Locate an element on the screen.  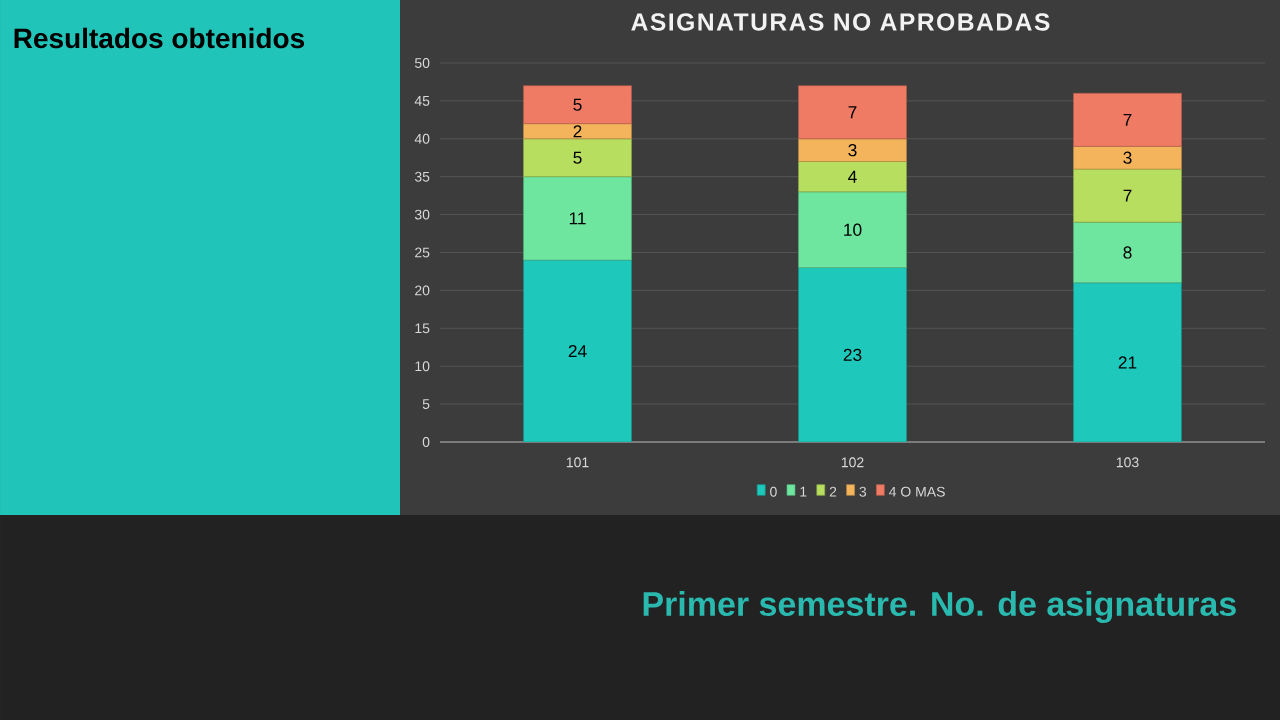
y-tick-label: 20 is located at coordinates (422, 290).